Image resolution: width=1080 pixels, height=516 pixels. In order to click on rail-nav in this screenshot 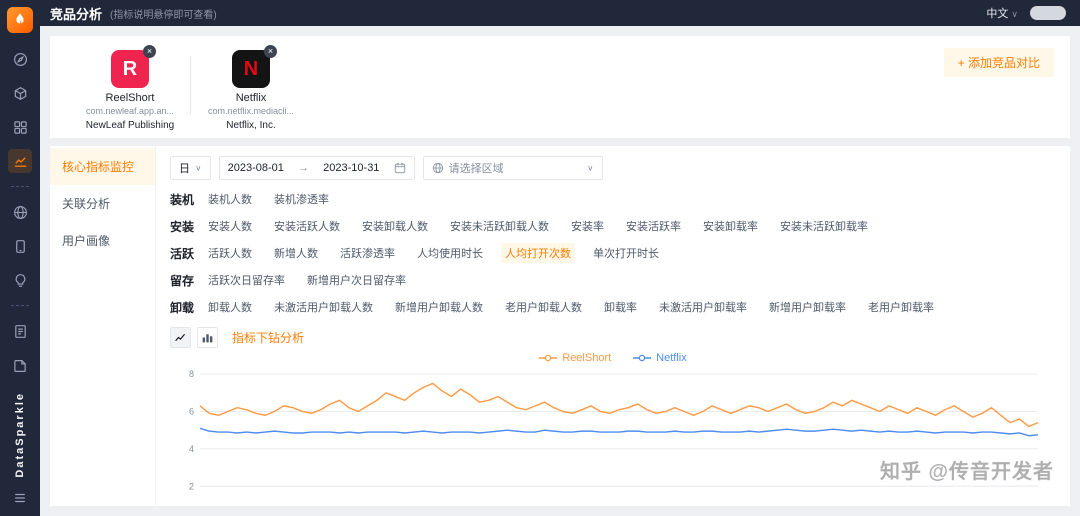, I will do `click(20, 212)`.